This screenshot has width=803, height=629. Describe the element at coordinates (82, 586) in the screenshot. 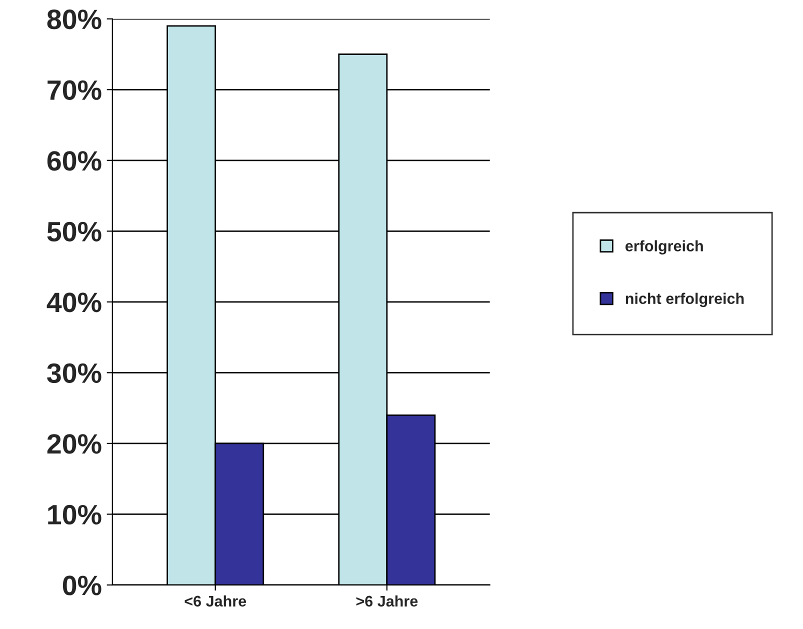

I see `y-tick-label: 0%` at that location.